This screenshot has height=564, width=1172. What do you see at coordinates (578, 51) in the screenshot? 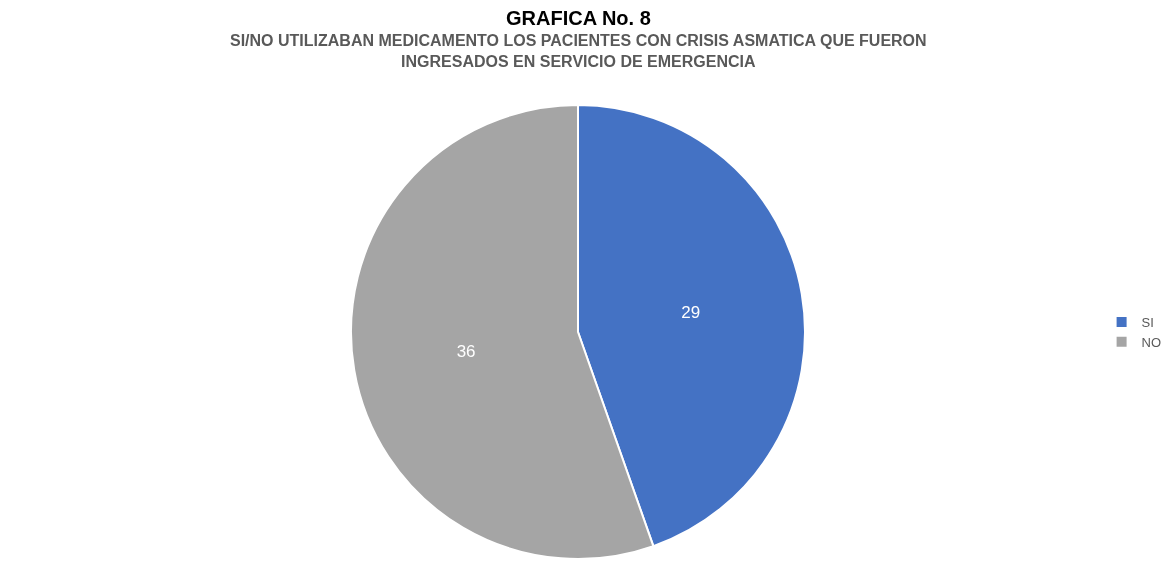
I see `chart-subtitle: SI/NO UTILIZABAN MEDICAMENTO LOS PACIENTES CON CRISIS ASMATICA QUE FUERON INGRESADOS EN SERVICIO DE EMERGENCIA` at bounding box center [578, 51].